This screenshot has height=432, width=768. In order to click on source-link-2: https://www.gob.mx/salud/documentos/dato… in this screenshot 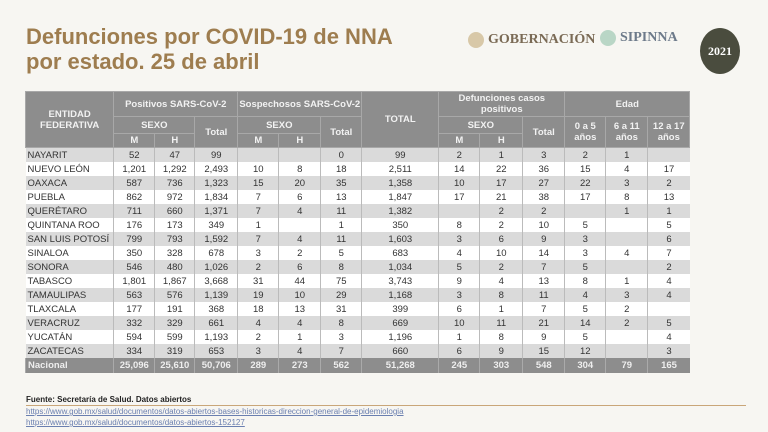, I will do `click(135, 422)`.